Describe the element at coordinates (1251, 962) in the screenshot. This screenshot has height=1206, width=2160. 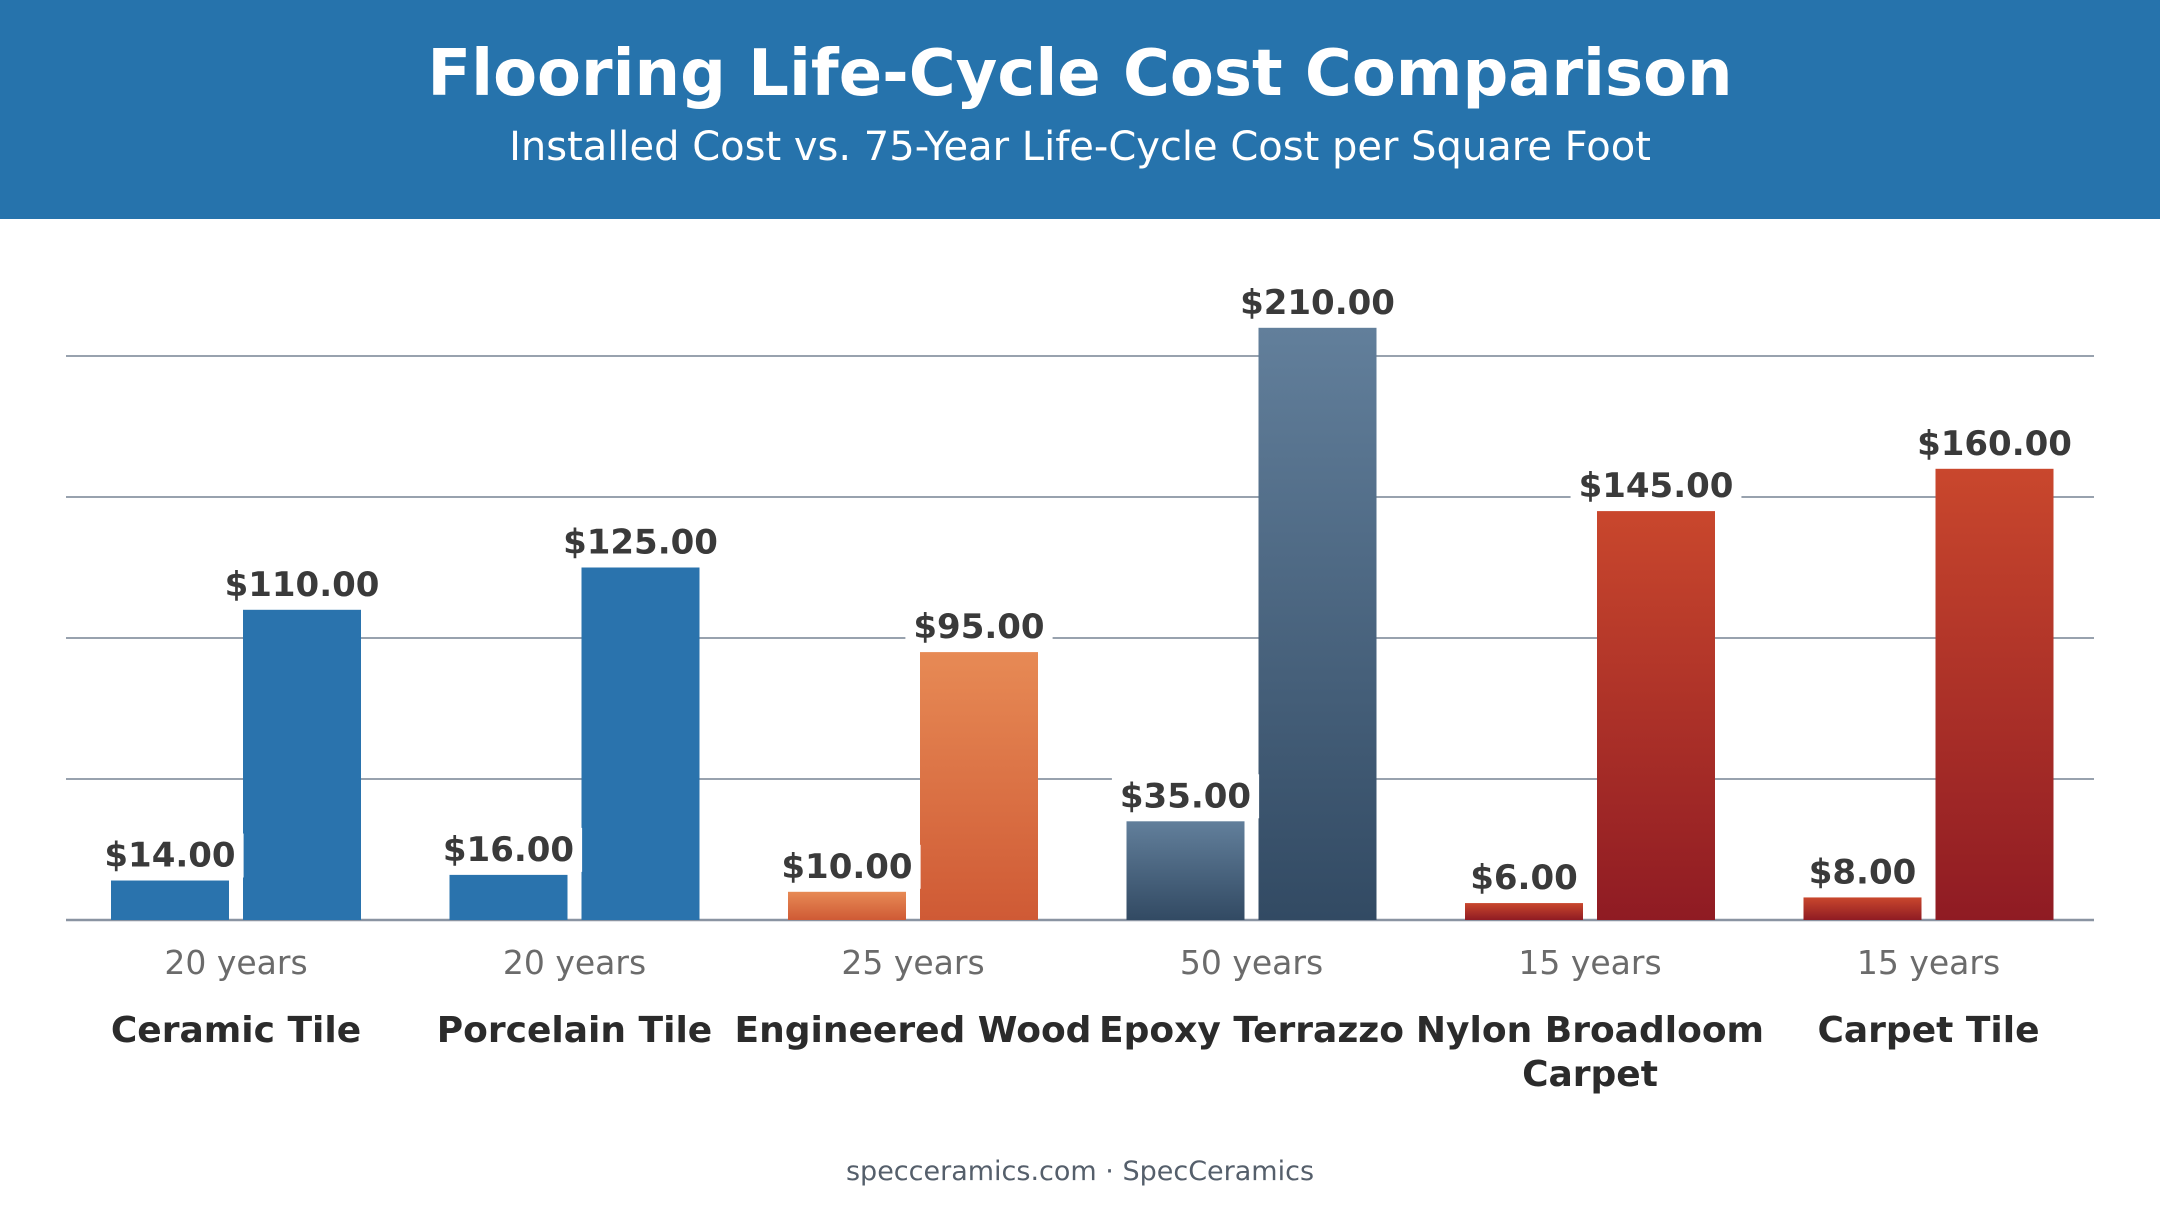
I see `lifespan-label: 50 years` at that location.